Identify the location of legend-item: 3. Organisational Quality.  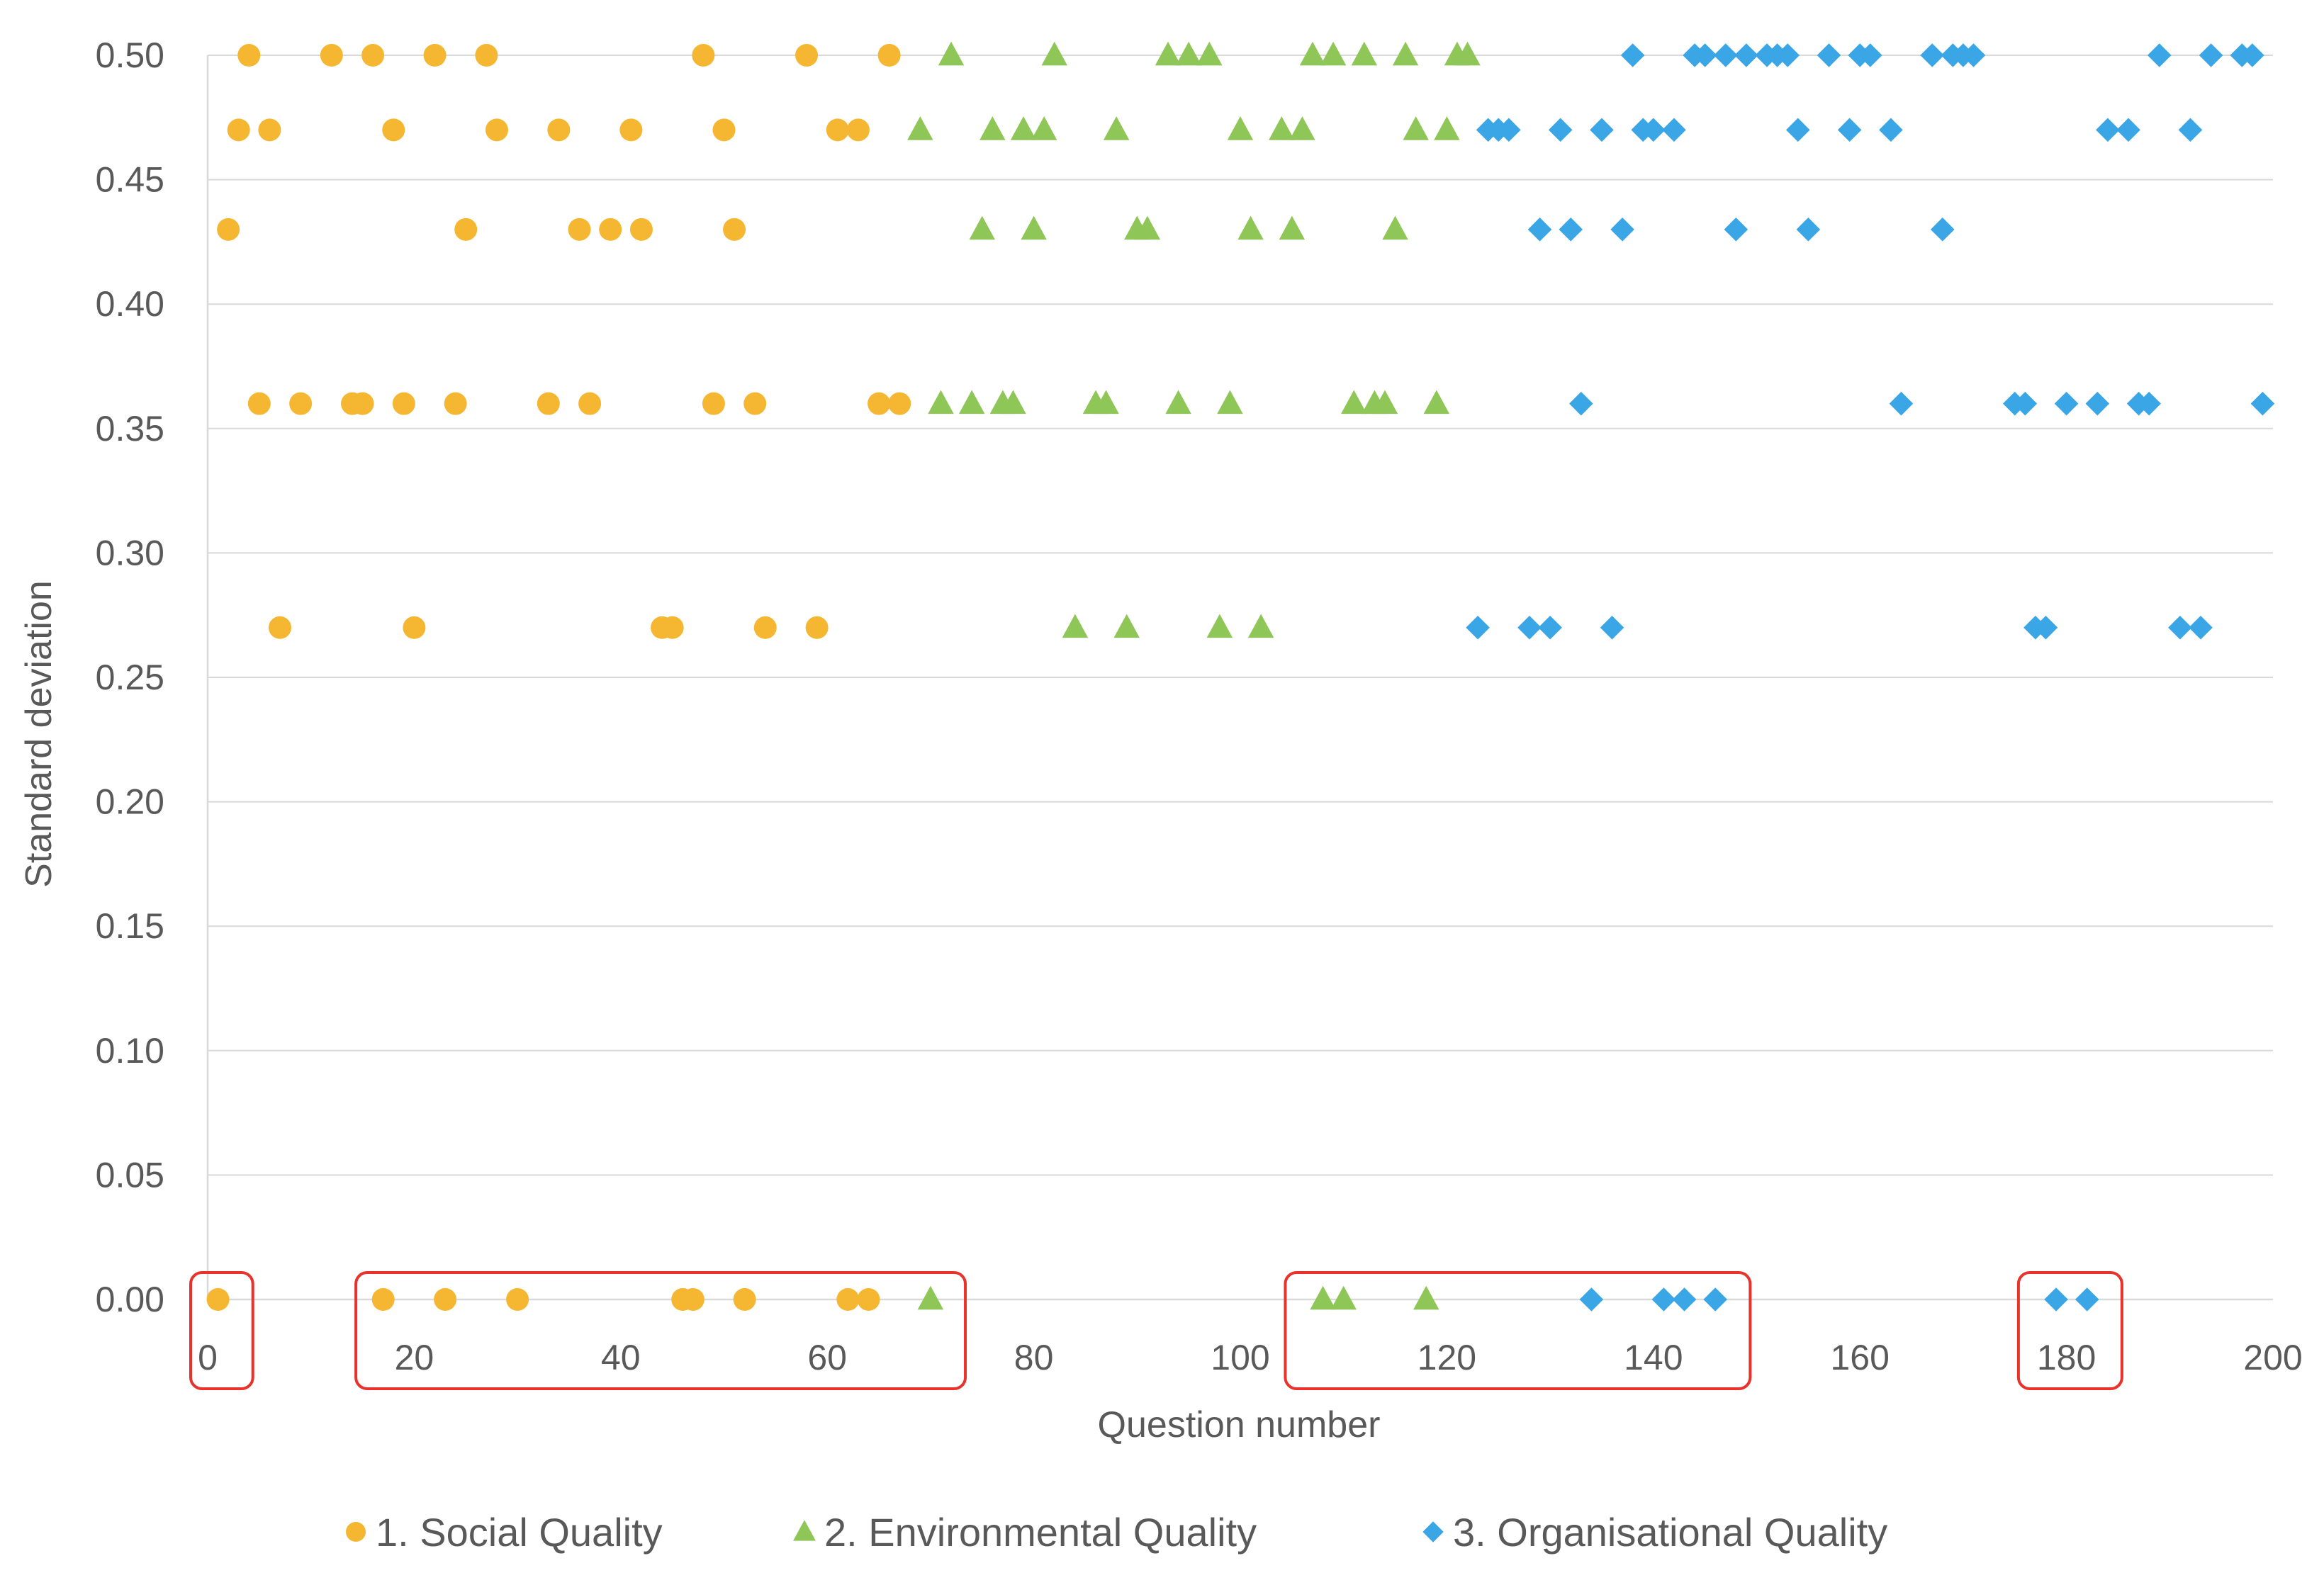
(1655, 1532).